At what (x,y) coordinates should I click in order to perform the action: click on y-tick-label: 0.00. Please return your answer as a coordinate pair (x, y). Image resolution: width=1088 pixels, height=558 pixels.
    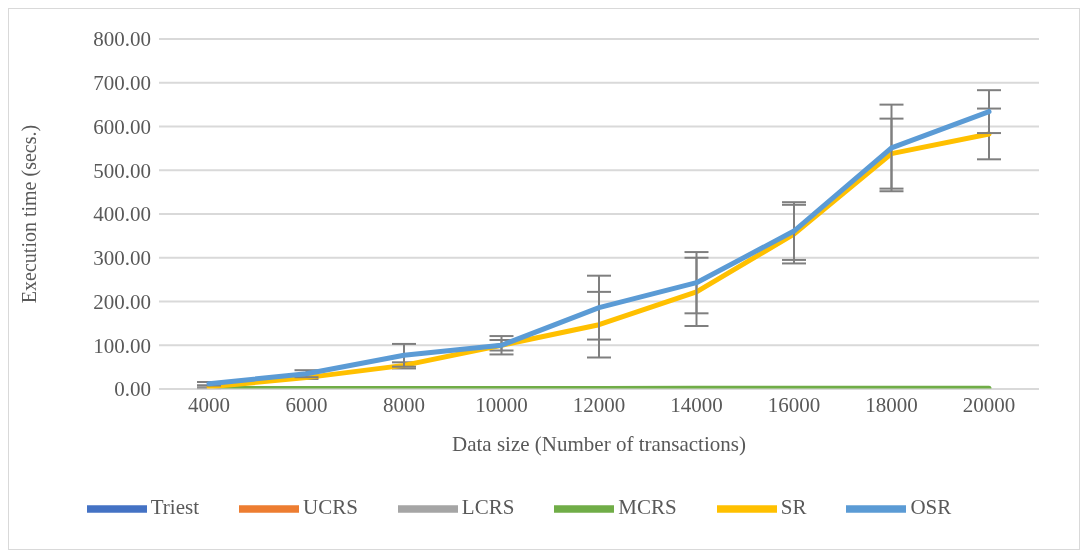
    Looking at the image, I should click on (132, 389).